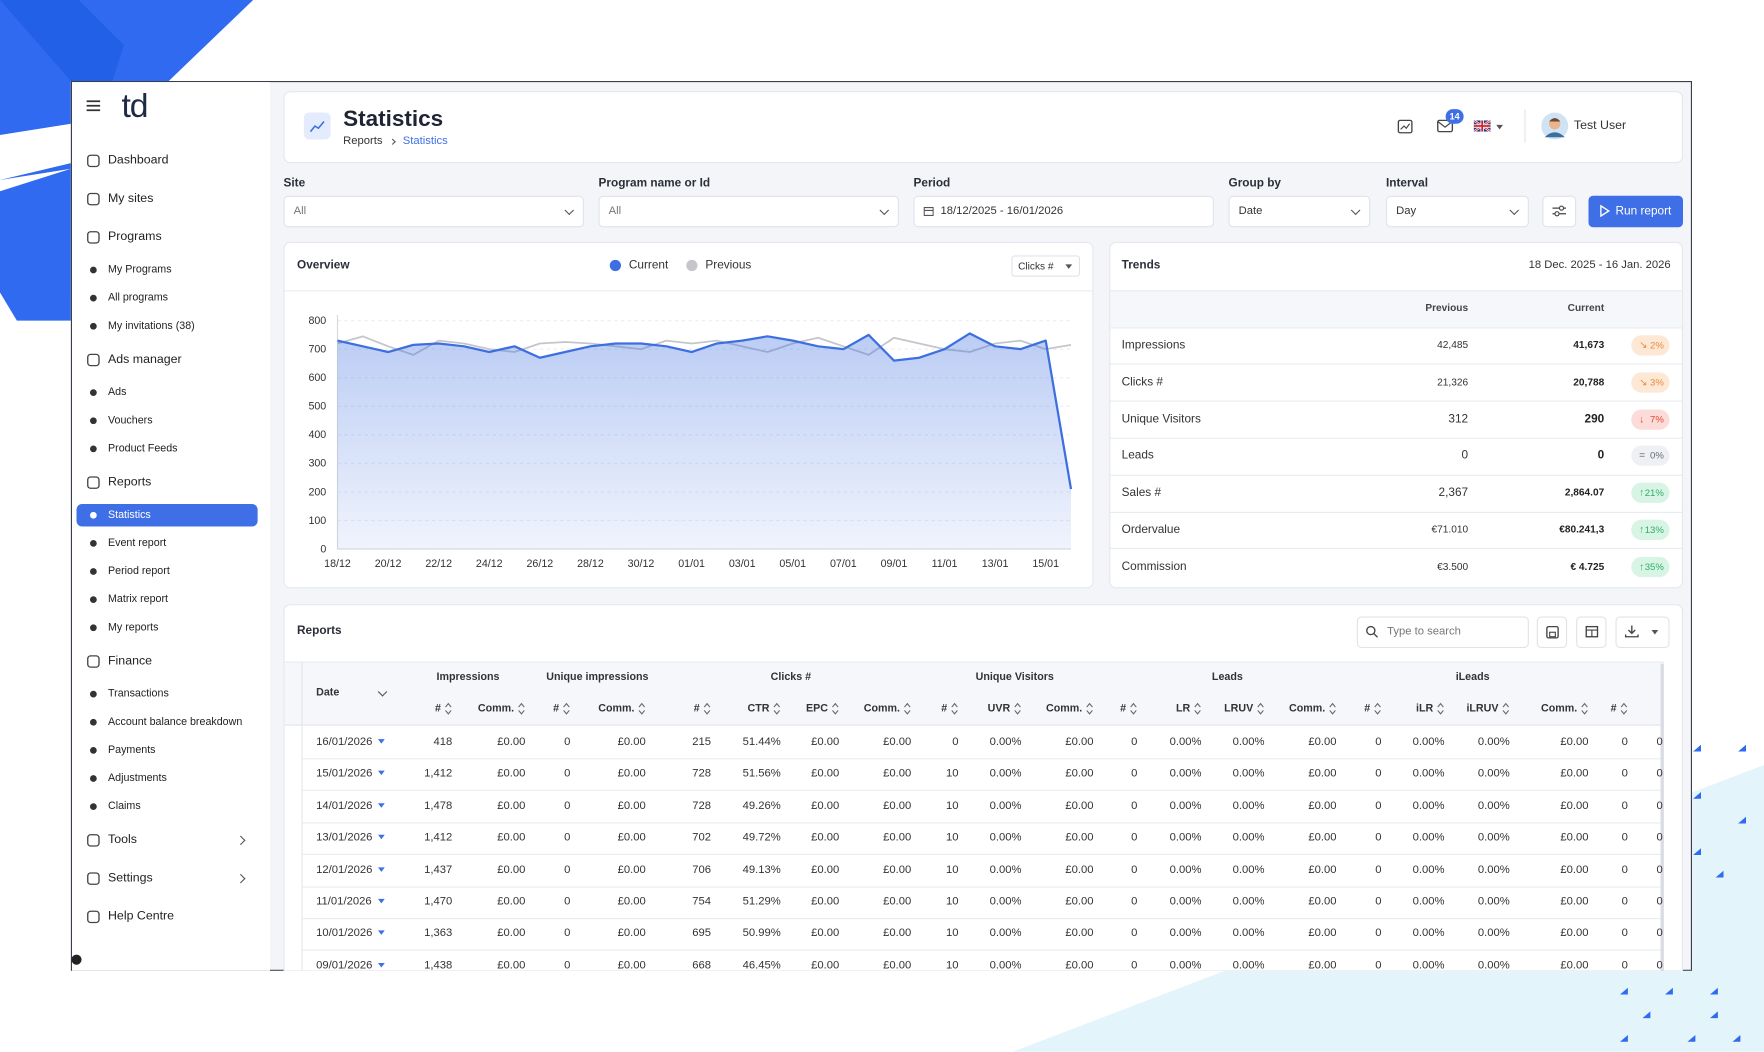  What do you see at coordinates (133, 627) in the screenshot?
I see `submenu-item: My reports` at bounding box center [133, 627].